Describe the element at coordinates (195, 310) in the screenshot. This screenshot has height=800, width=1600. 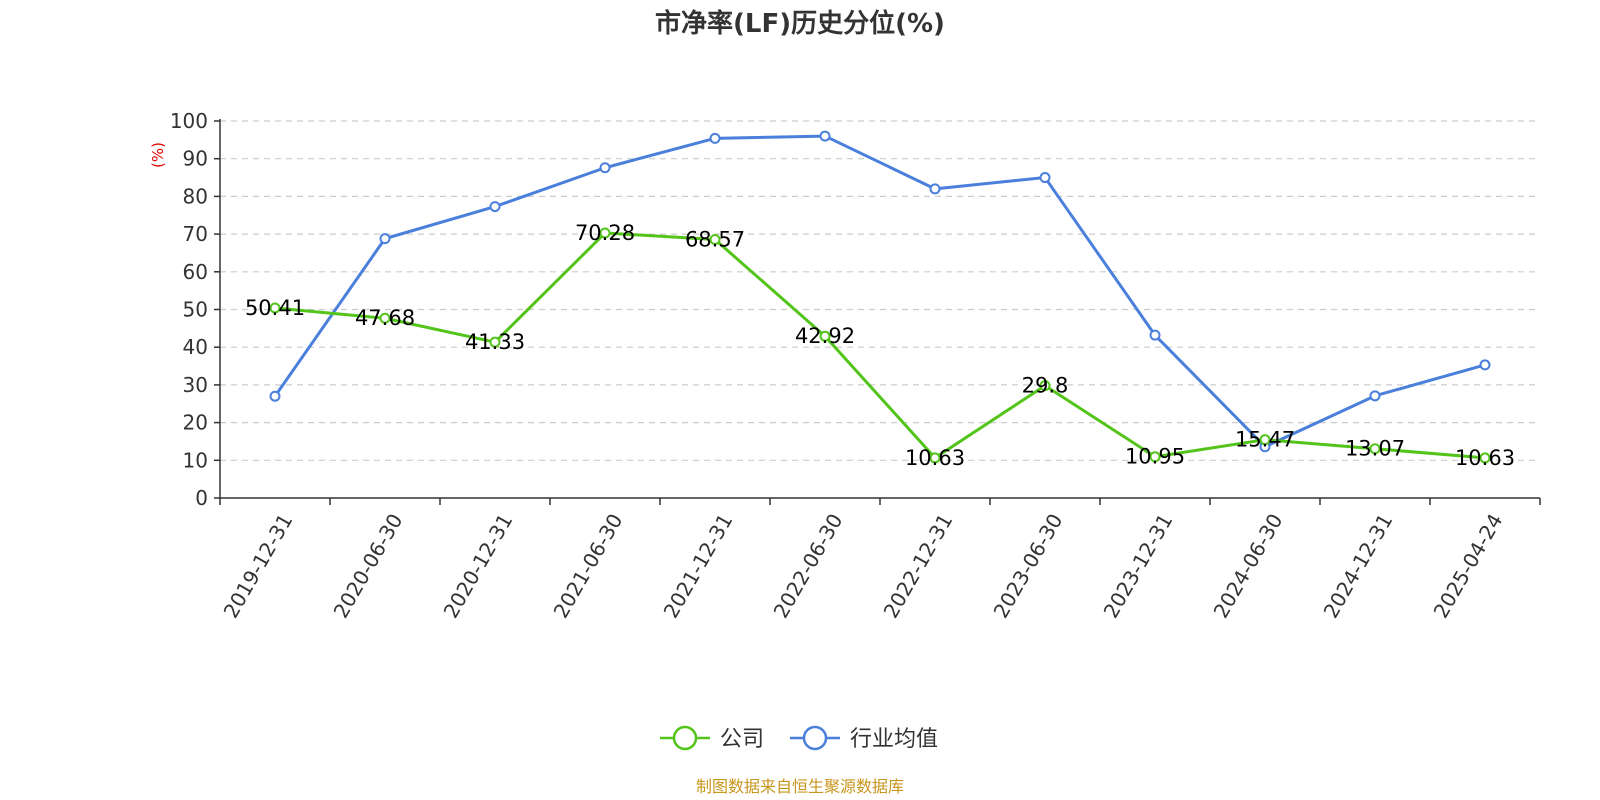
I see `y-tick-label: 50` at that location.